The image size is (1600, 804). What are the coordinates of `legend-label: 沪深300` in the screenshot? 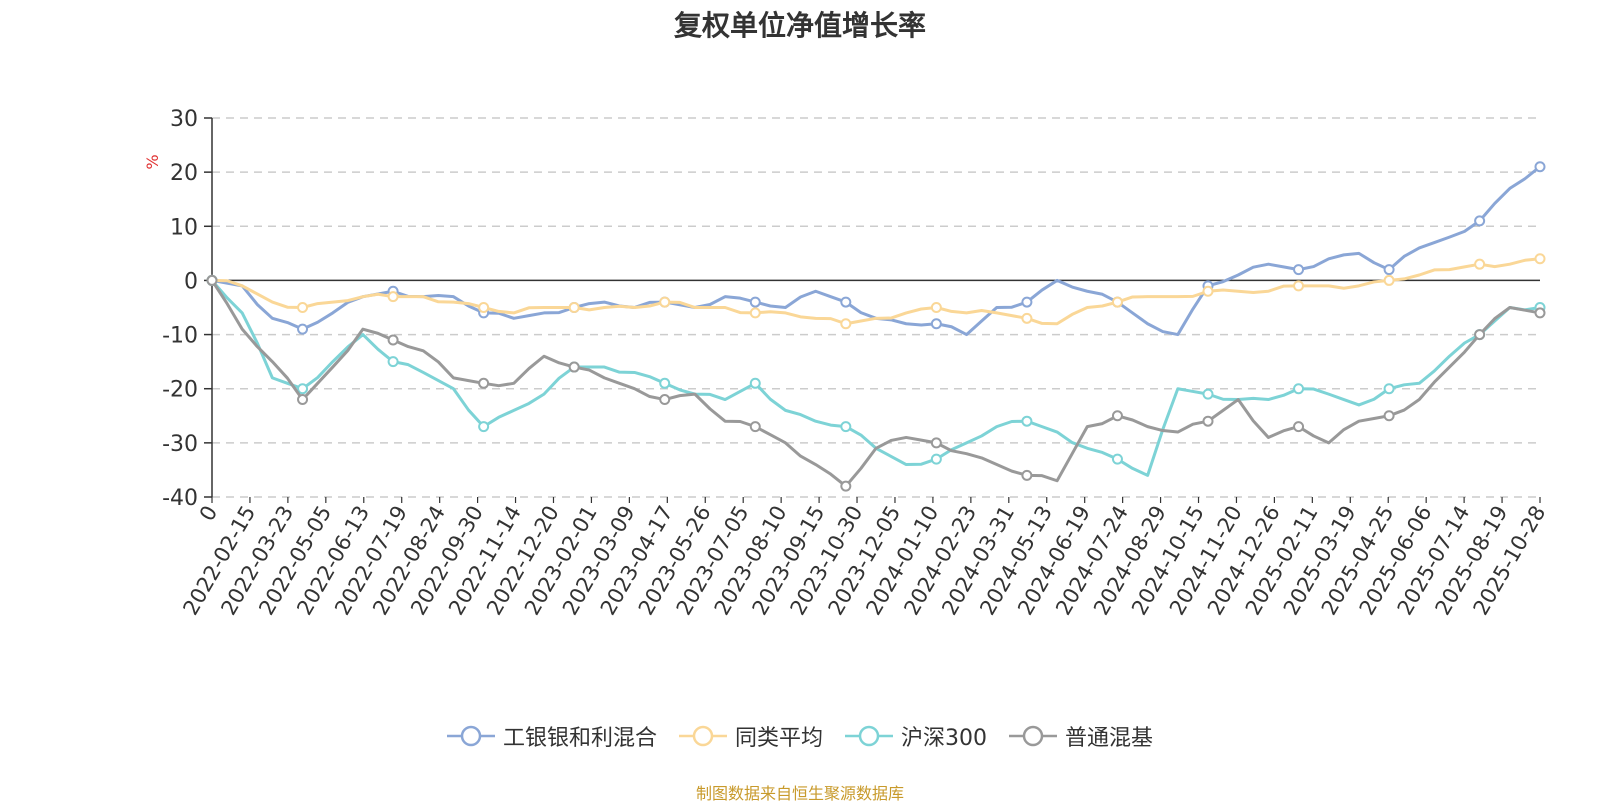 It's located at (944, 738).